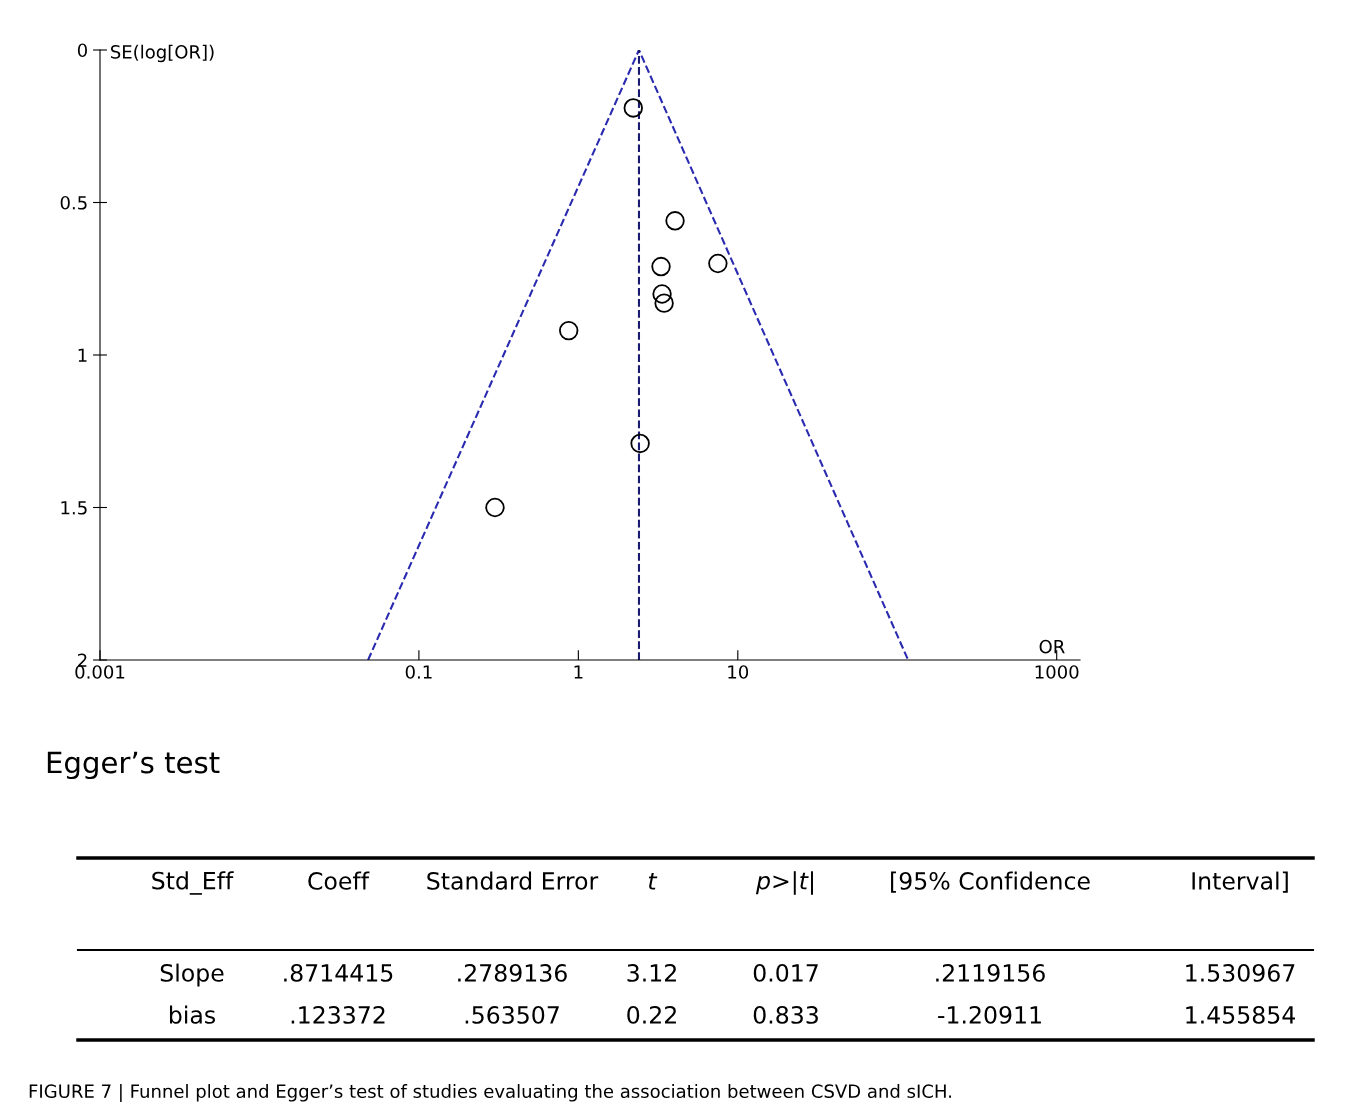 The image size is (1357, 1109). Describe the element at coordinates (785, 1014) in the screenshot. I see `text: 0.833` at that location.